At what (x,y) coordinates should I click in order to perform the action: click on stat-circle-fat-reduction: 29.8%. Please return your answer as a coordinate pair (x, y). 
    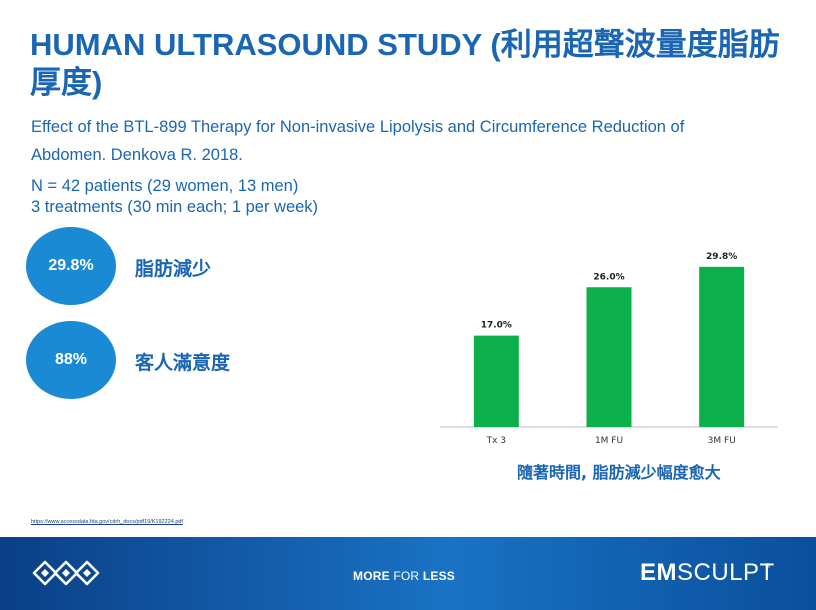
    Looking at the image, I should click on (71, 266).